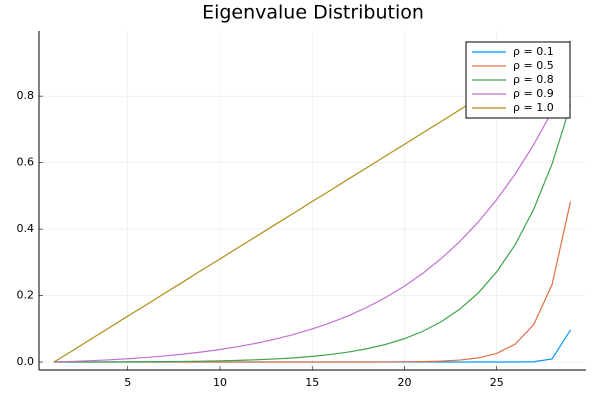  Describe the element at coordinates (497, 382) in the screenshot. I see `x-tick-label: 25` at that location.